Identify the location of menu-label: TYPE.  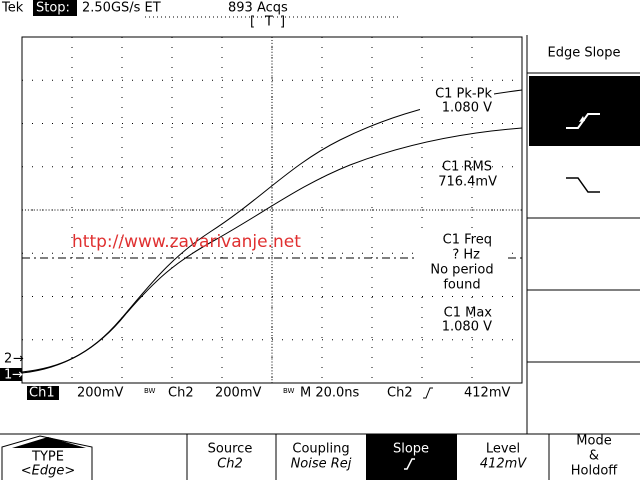
(47, 457).